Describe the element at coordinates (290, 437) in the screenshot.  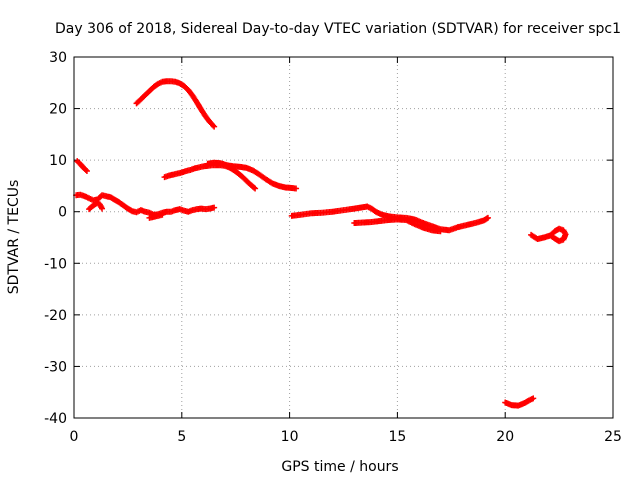
I see `x-tick-label: 10` at that location.